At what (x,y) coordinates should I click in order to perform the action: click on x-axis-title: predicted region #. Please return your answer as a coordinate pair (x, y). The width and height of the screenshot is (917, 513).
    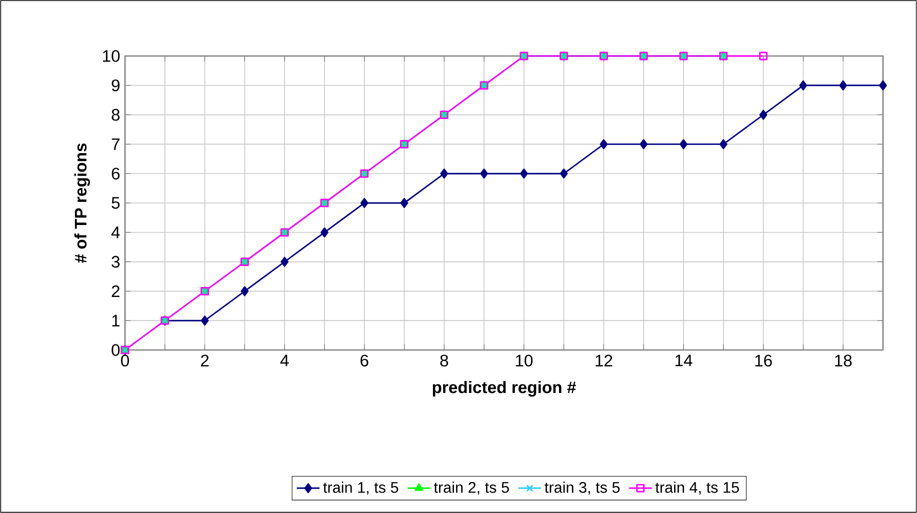
    Looking at the image, I should click on (504, 388).